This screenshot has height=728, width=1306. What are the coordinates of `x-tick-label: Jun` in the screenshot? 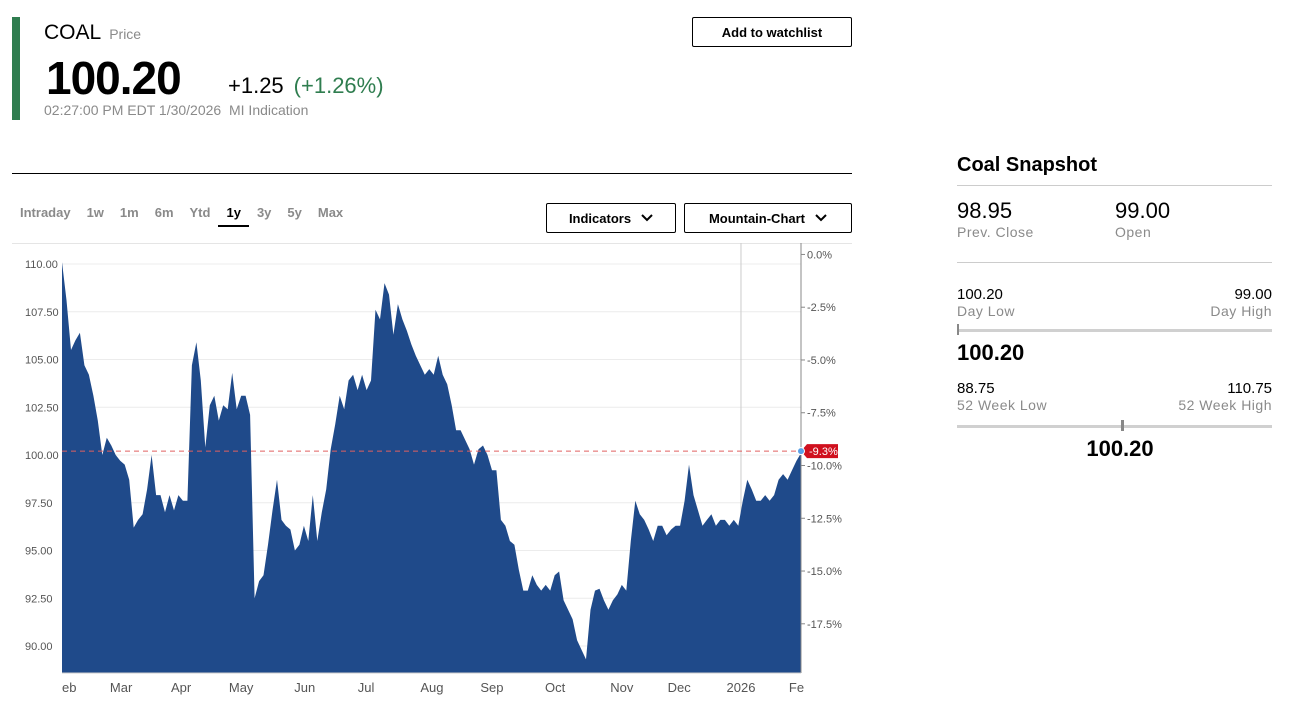 It's located at (304, 687).